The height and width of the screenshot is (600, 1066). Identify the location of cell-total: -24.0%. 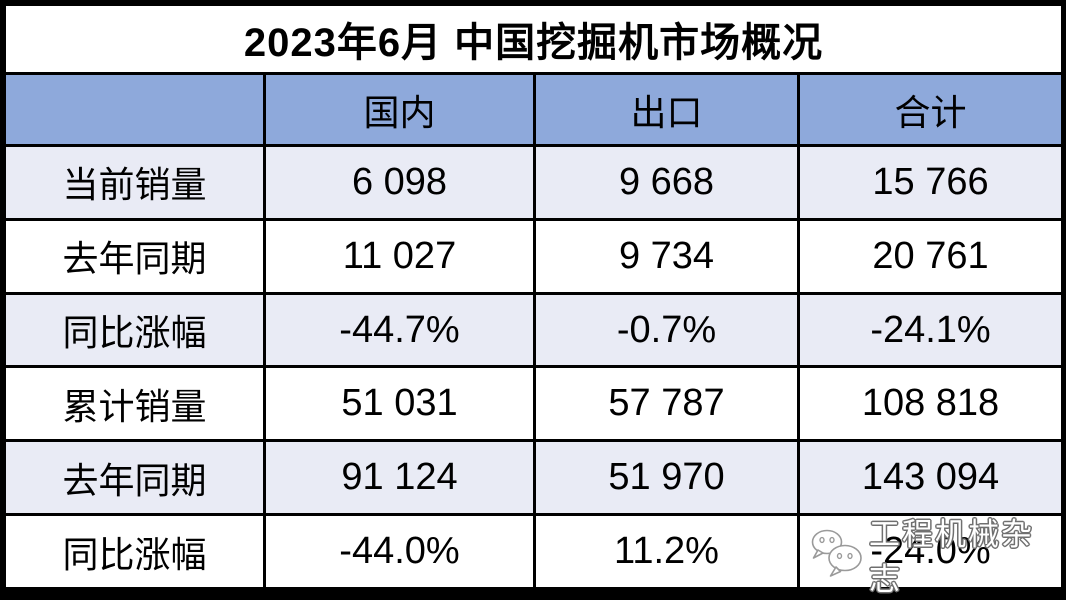
(930, 551).